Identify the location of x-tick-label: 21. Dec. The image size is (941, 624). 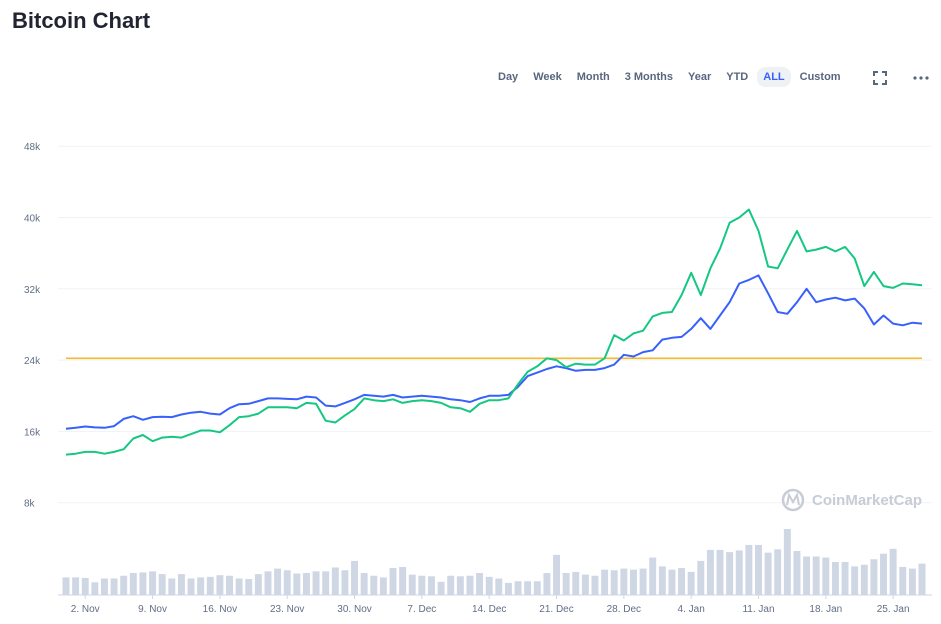
(556, 609).